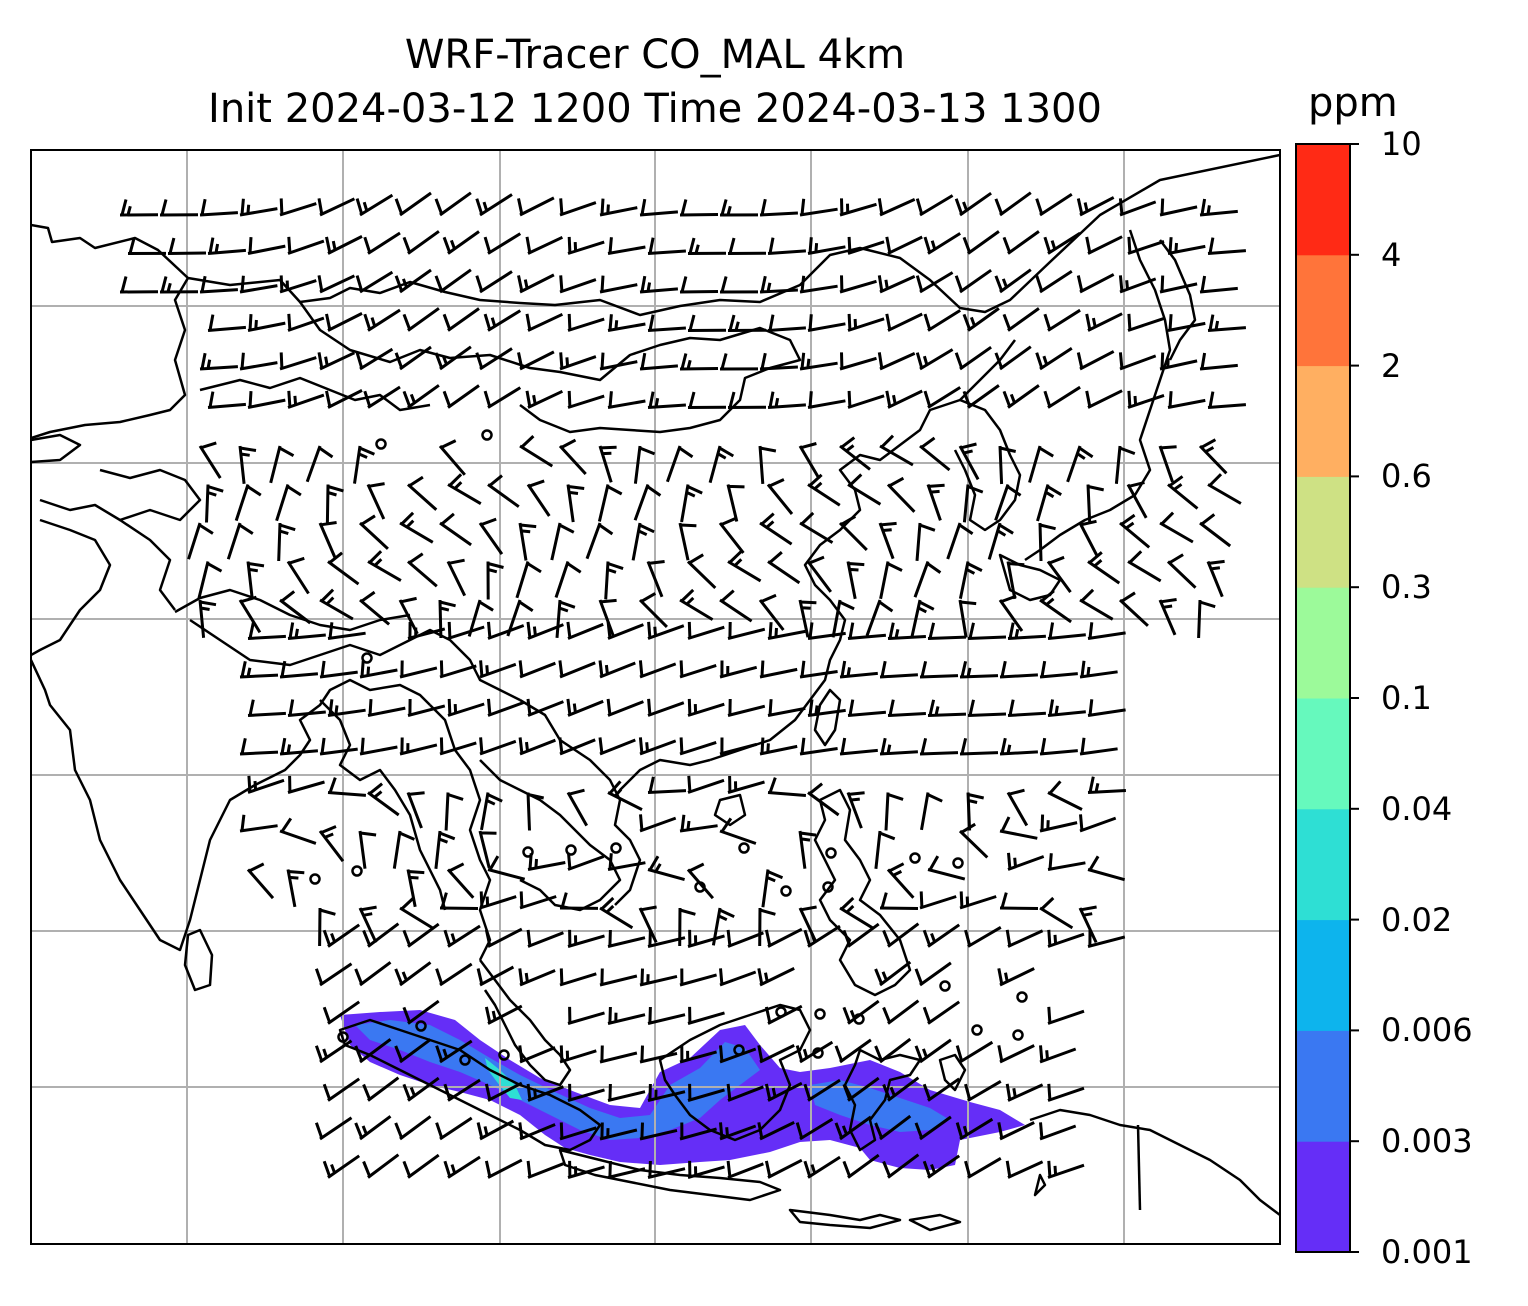 This screenshot has height=1306, width=1528. I want to click on colorbar, so click(1327, 698).